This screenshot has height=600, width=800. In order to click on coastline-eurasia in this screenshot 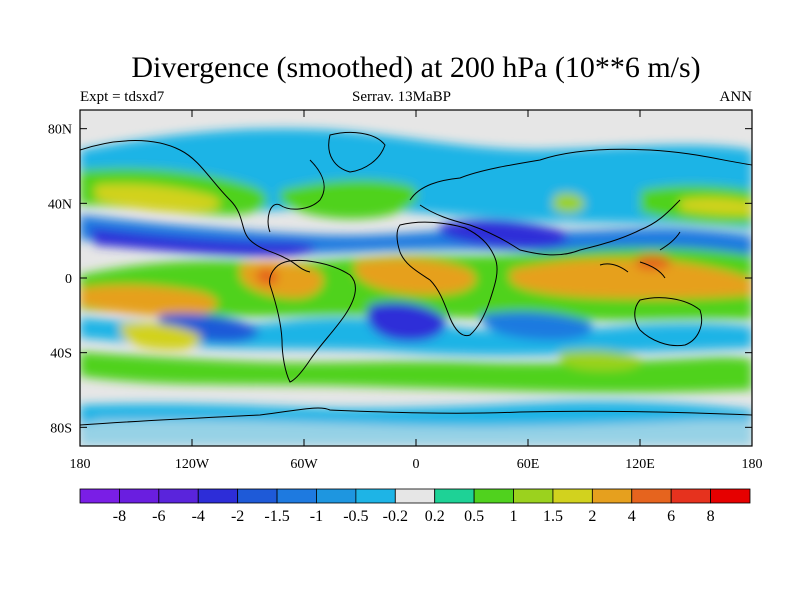, I will do `click(580, 202)`.